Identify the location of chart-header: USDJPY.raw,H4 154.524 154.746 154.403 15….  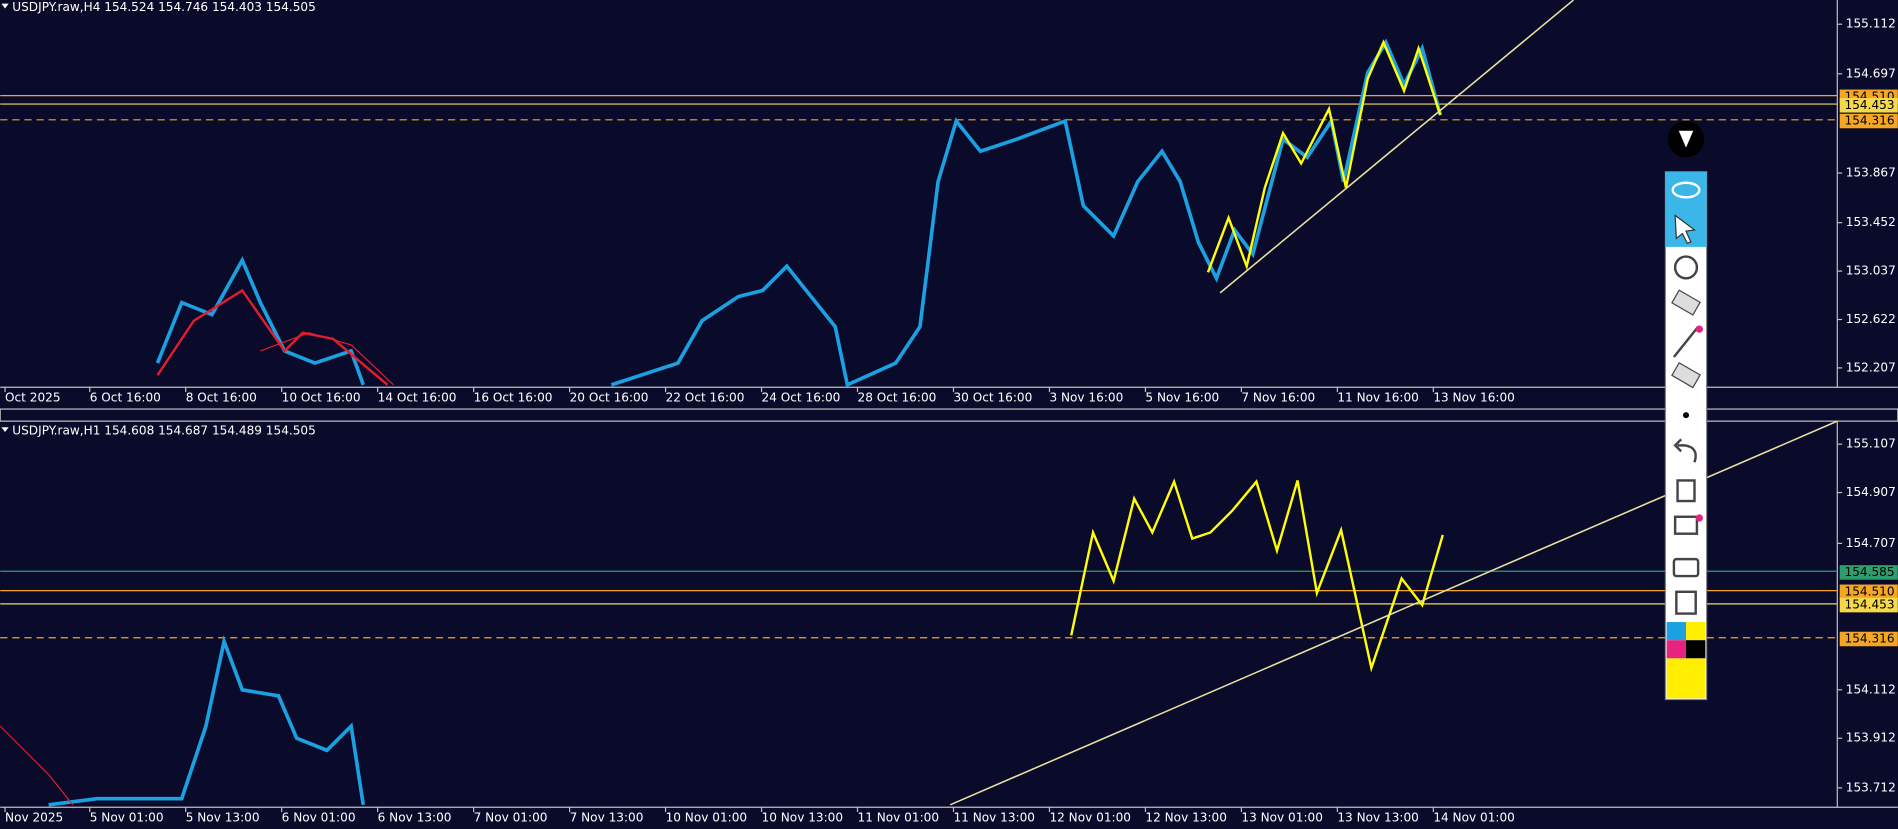
(164, 7).